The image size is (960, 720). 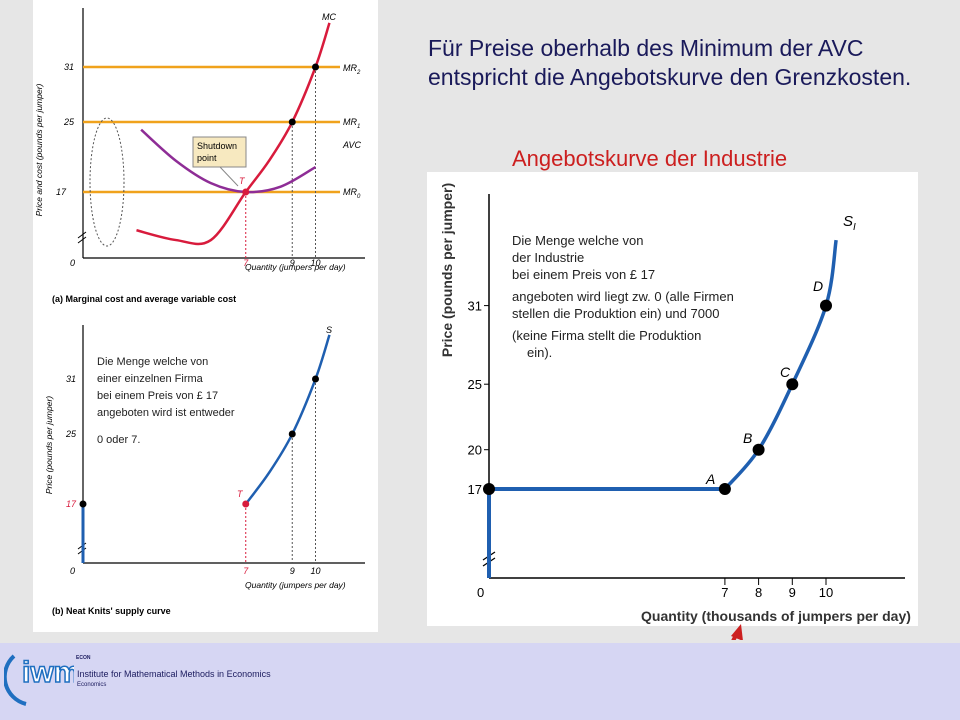 What do you see at coordinates (480, 592) in the screenshot?
I see `chart-c-xtick-0: 0` at bounding box center [480, 592].